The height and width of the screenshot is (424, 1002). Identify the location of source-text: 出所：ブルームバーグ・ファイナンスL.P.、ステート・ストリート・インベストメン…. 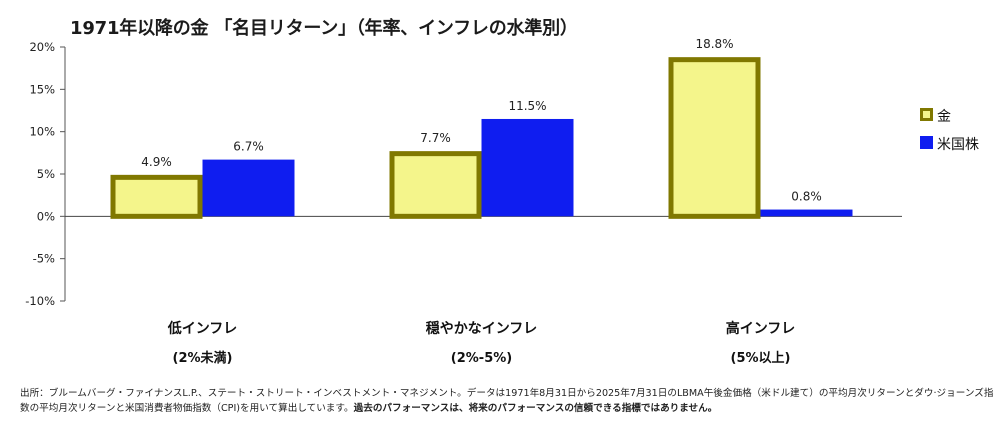
(507, 401).